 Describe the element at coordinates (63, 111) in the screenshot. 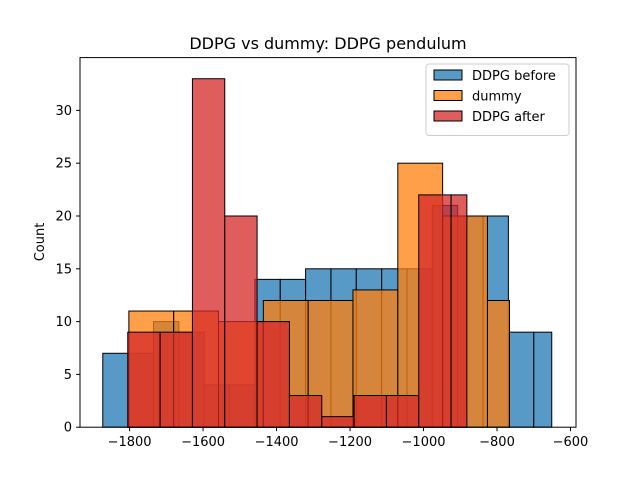

I see `y-tick-label: 30` at that location.